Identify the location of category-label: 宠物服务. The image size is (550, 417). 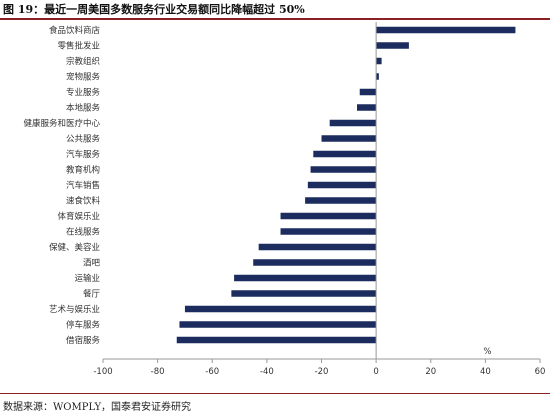
(83, 77).